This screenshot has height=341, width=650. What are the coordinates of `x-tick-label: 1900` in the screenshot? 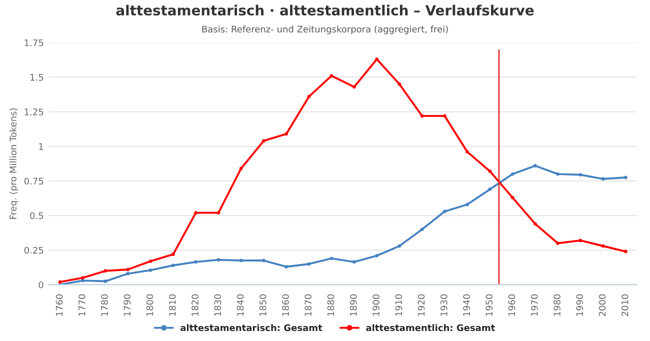 It's located at (376, 305).